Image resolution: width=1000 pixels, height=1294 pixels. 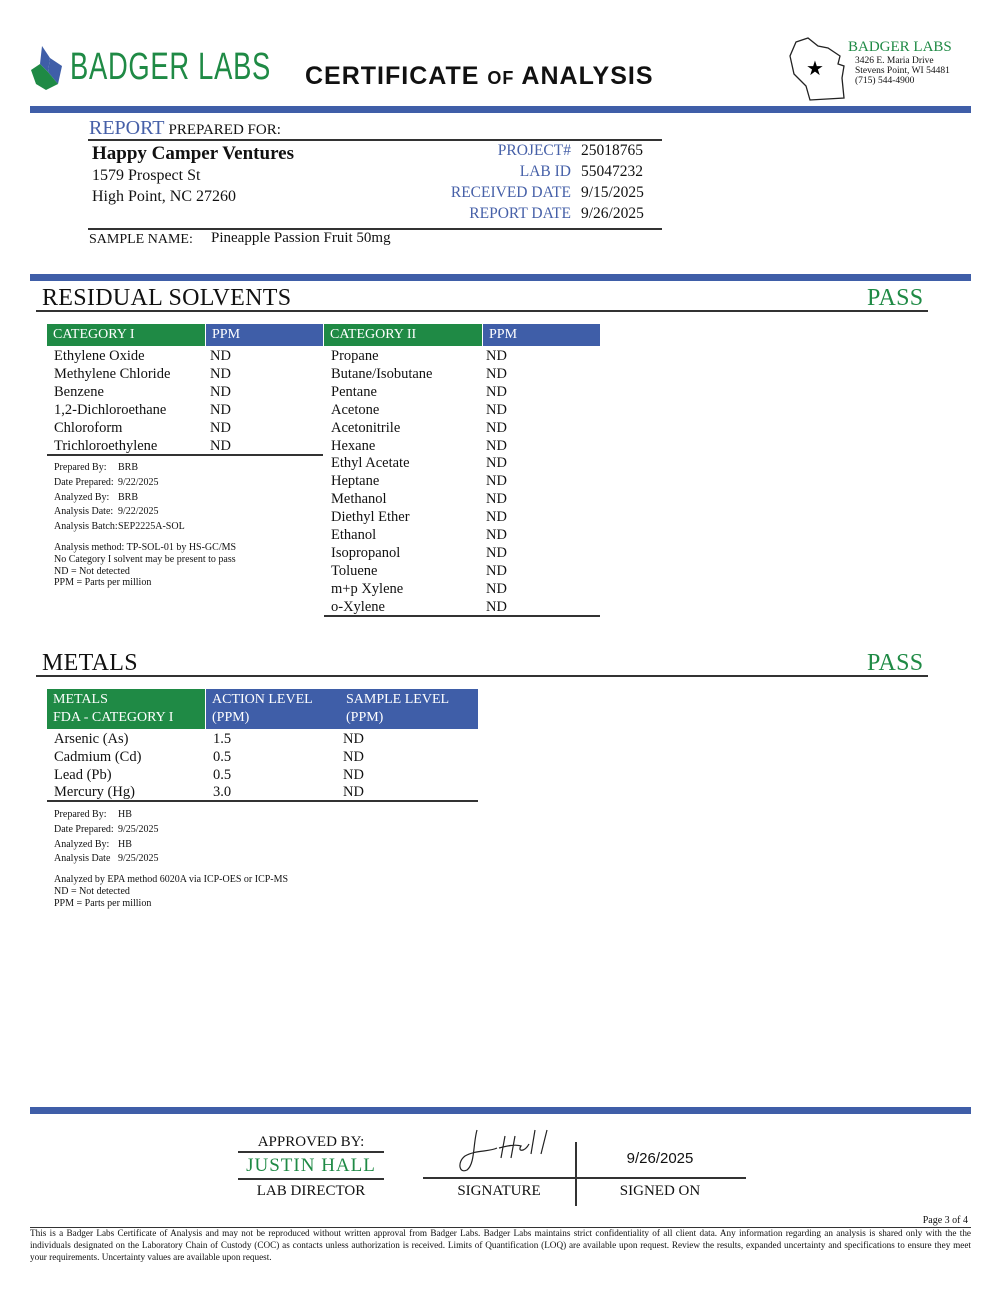 What do you see at coordinates (119, 527) in the screenshot?
I see `meta-row: Analysis Batch: SEP2225A-SOL` at bounding box center [119, 527].